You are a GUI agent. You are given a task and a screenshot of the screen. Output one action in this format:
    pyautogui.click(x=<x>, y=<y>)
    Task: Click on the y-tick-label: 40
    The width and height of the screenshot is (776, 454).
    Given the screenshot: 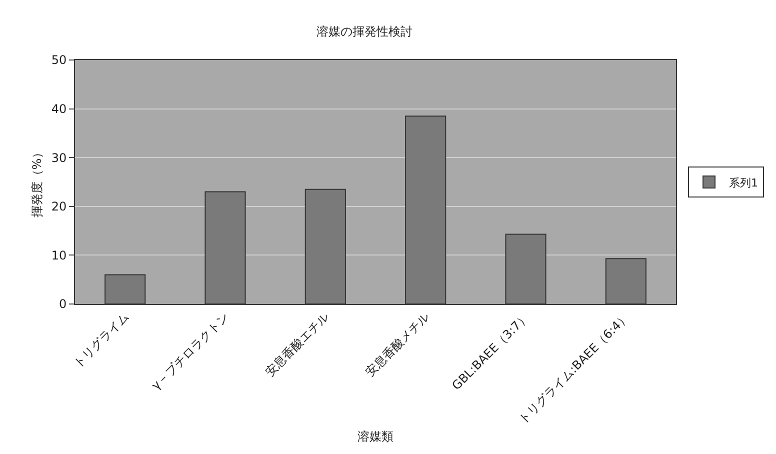 What is the action you would take?
    pyautogui.click(x=59, y=109)
    